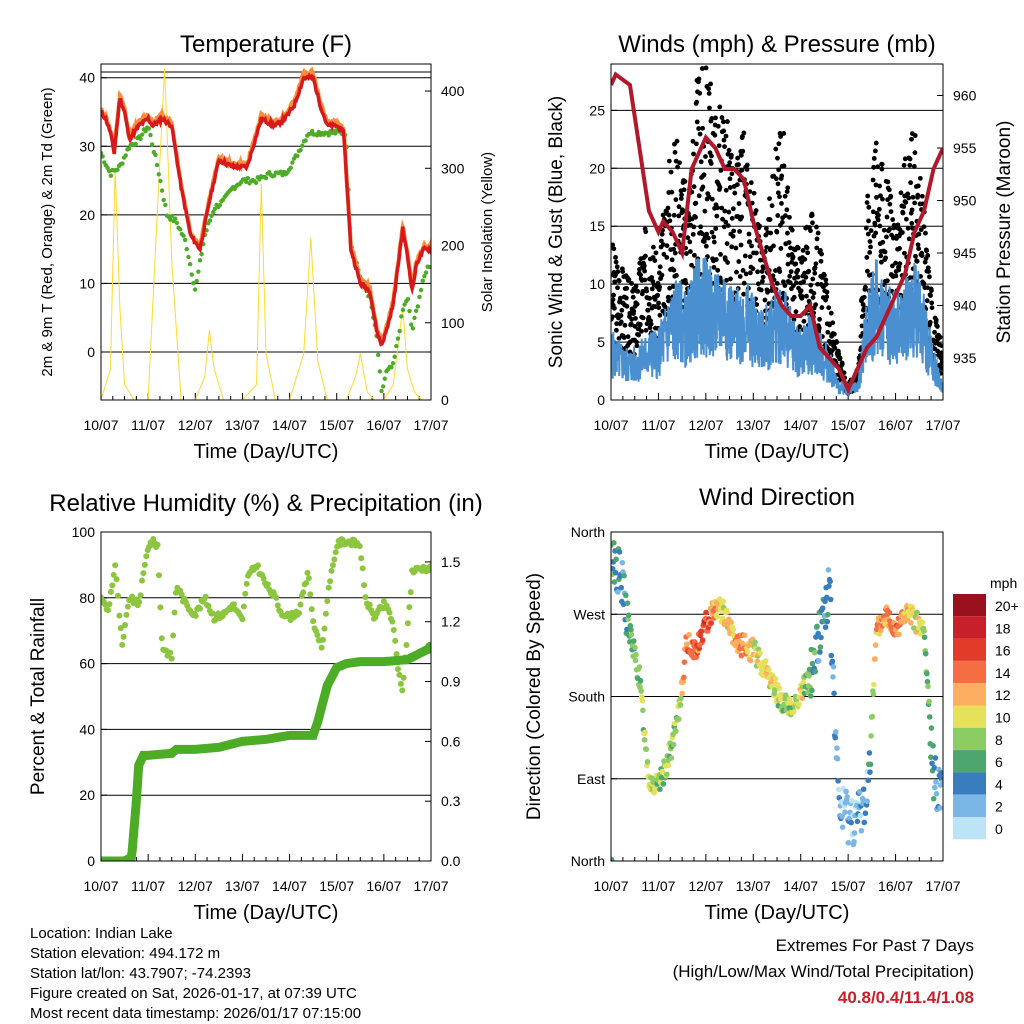 The height and width of the screenshot is (1024, 1024). What do you see at coordinates (195, 425) in the screenshot?
I see `x-tick-label: 12/07` at bounding box center [195, 425].